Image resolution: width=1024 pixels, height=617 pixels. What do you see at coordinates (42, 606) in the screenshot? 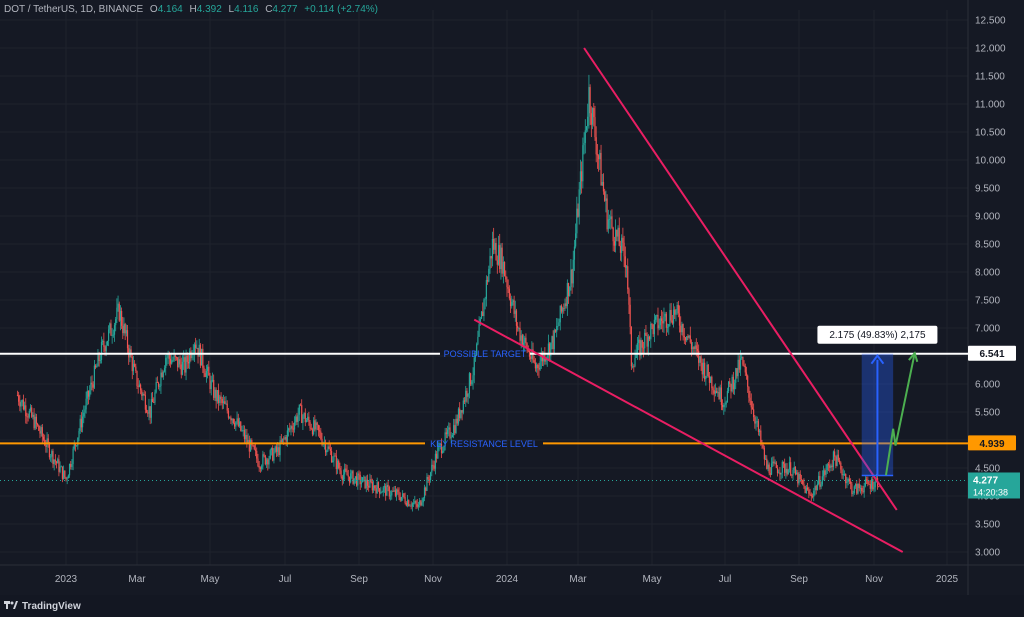
I see `tradingview-logo: TradingView` at bounding box center [42, 606].